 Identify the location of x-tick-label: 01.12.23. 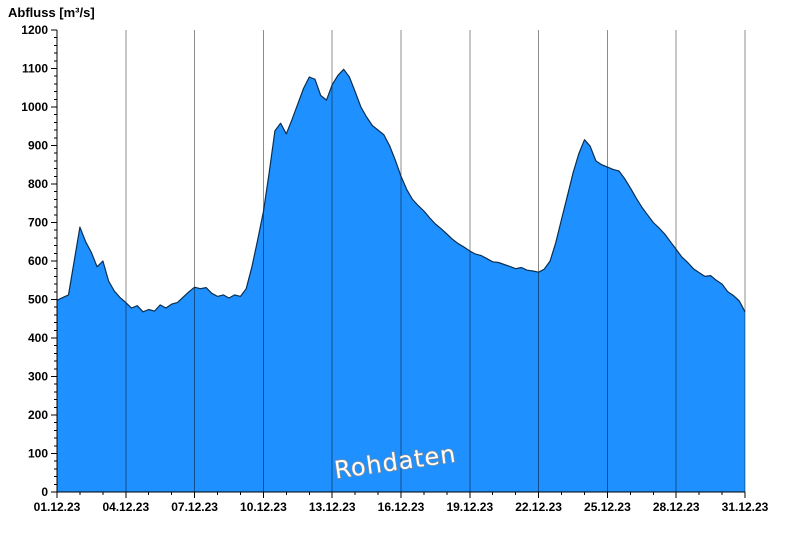
(57, 507).